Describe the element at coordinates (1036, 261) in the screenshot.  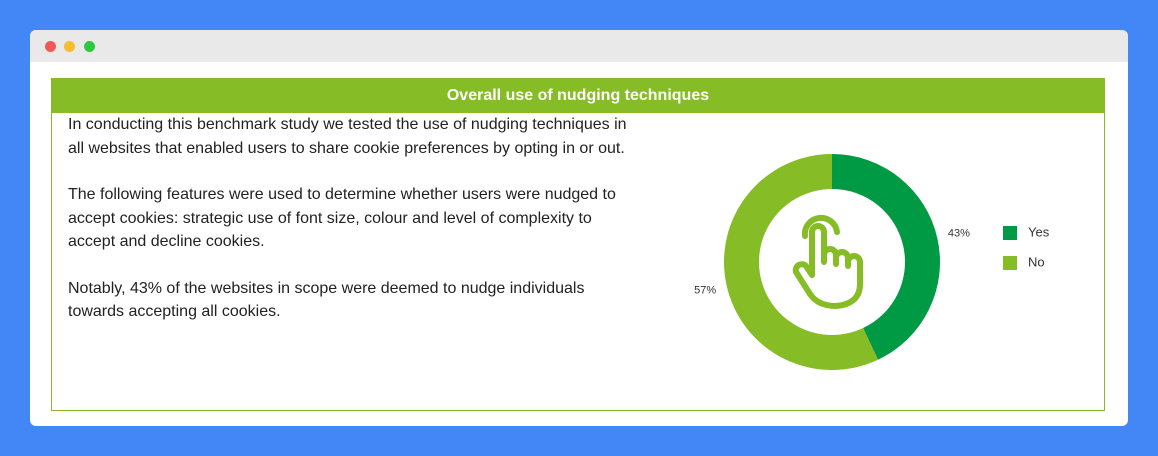
I see `legend-label: No` at that location.